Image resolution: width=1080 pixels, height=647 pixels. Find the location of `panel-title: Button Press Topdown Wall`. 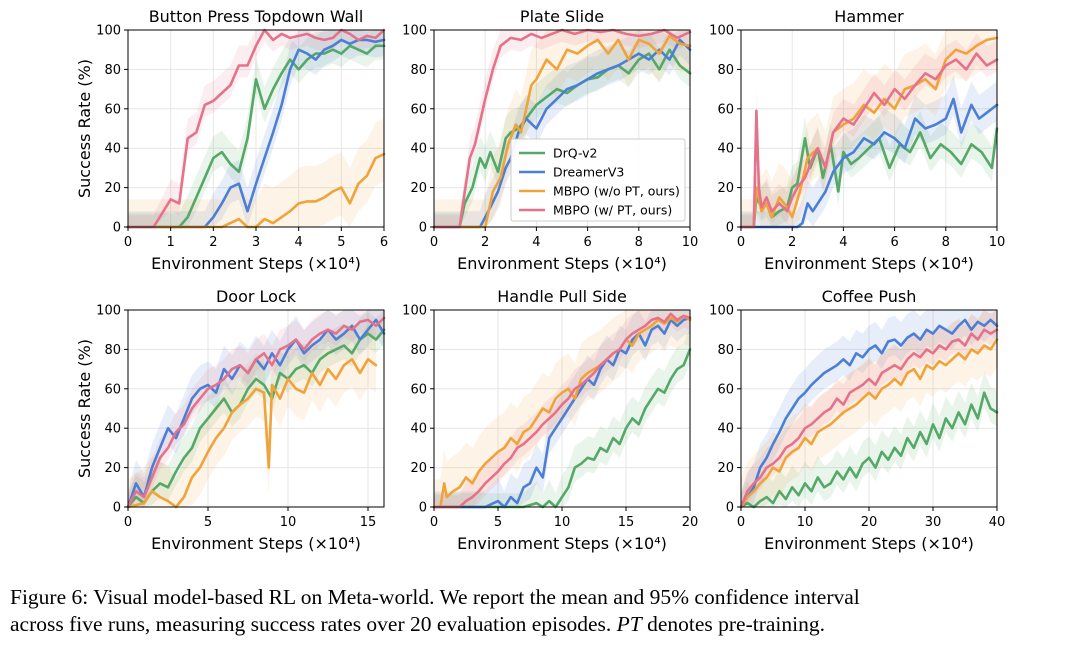

panel-title: Button Press Topdown Wall is located at coordinates (256, 16).